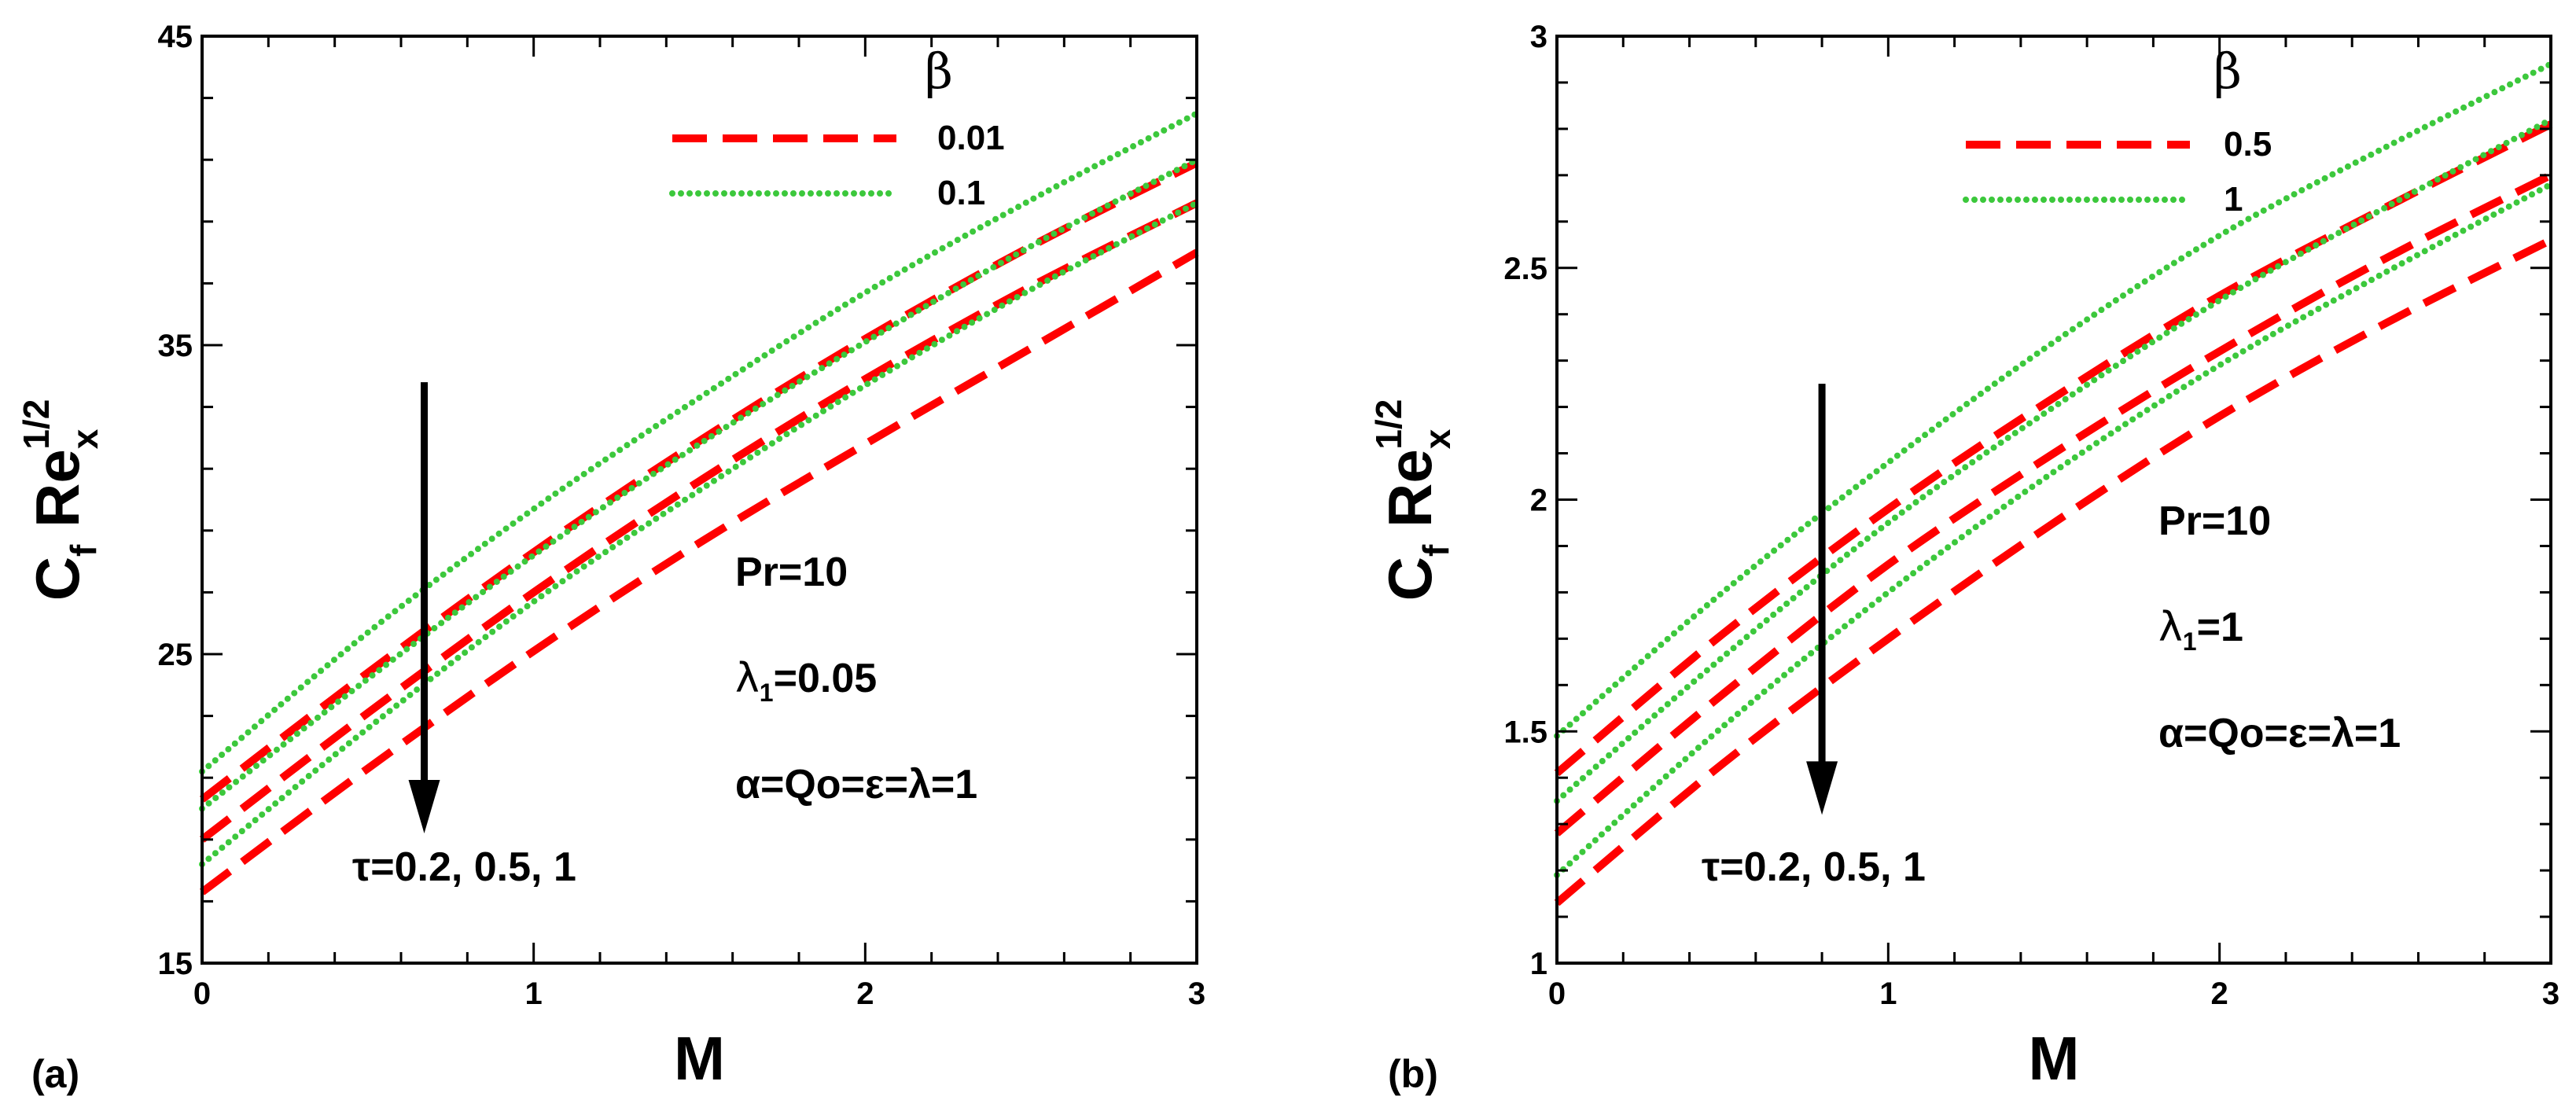  Describe the element at coordinates (2248, 144) in the screenshot. I see `legend-label-1: 0.5` at that location.